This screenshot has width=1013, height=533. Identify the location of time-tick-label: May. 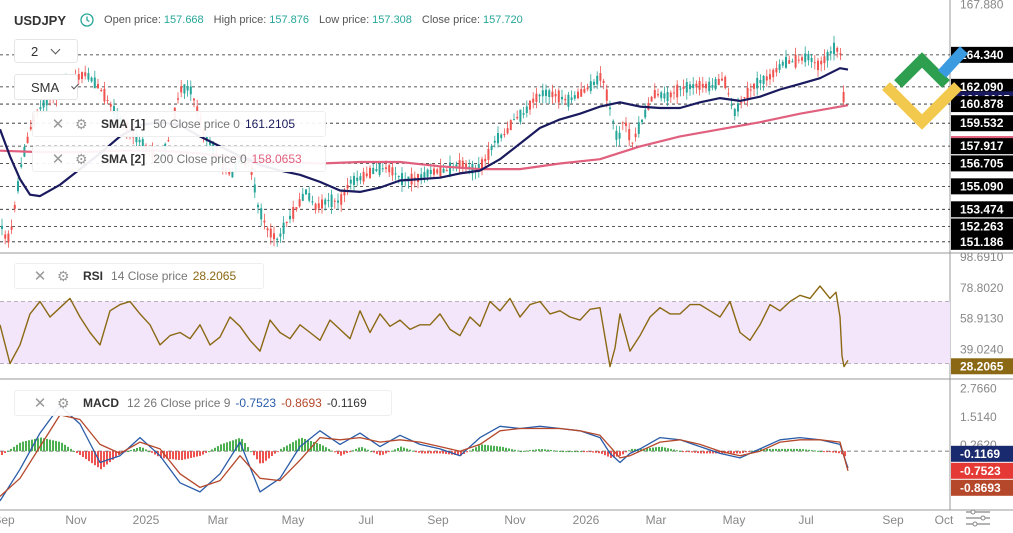
(293, 520).